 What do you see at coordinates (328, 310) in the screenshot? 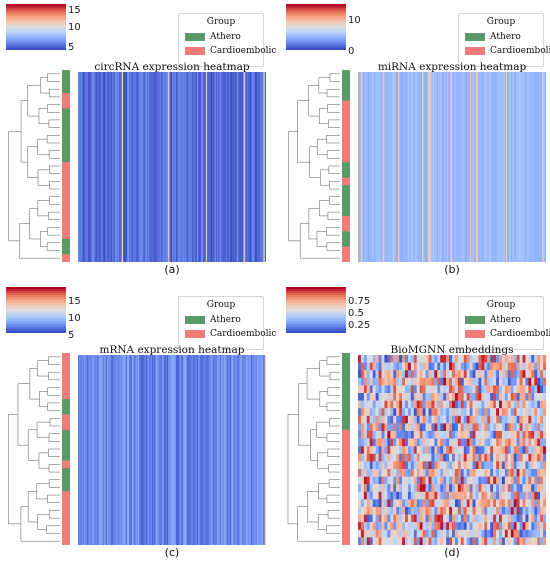
I see `colorbar: 0.75 0.5 0.25` at bounding box center [328, 310].